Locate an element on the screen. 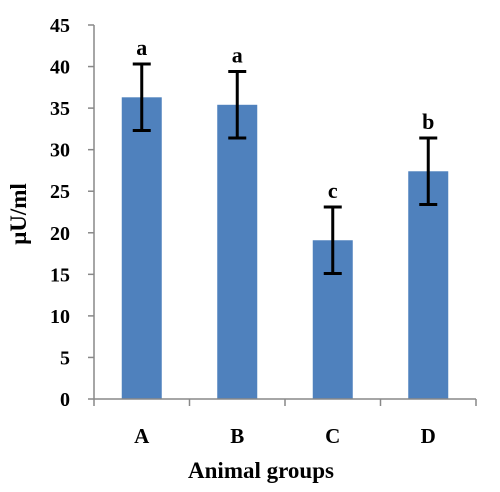 This screenshot has height=492, width=500. x-tick-label: D is located at coordinates (428, 436).